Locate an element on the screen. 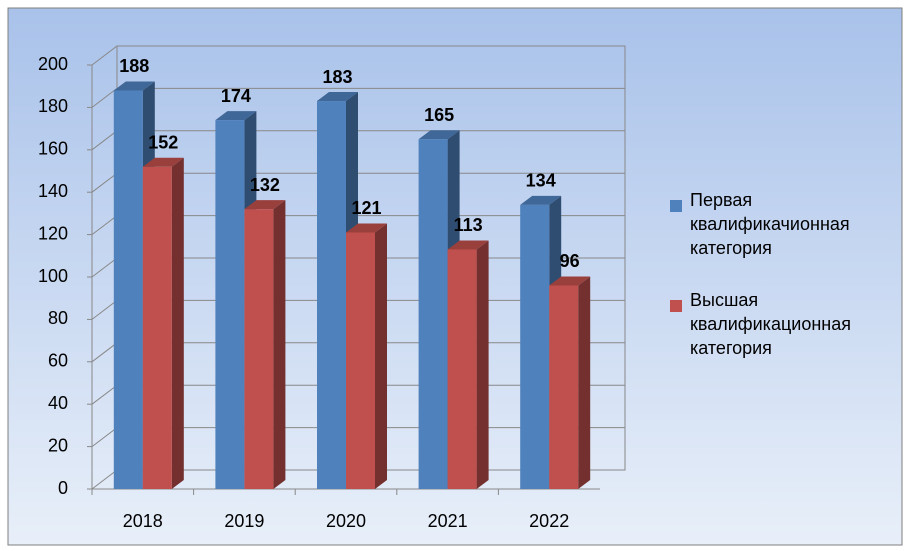 This screenshot has height=551, width=910. data-label: 174 is located at coordinates (236, 96).